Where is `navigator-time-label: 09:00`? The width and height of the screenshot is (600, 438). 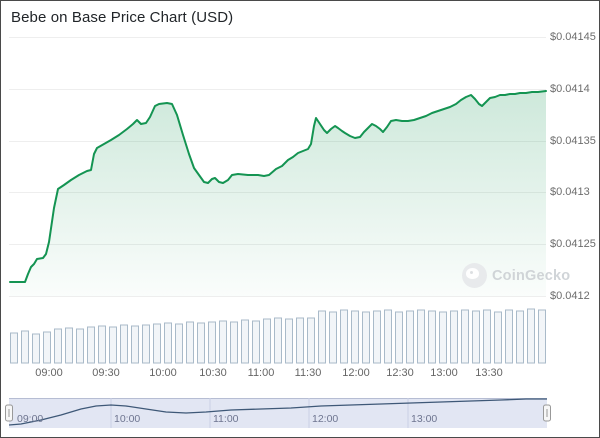
navigator-time-label: 09:00 is located at coordinates (30, 419).